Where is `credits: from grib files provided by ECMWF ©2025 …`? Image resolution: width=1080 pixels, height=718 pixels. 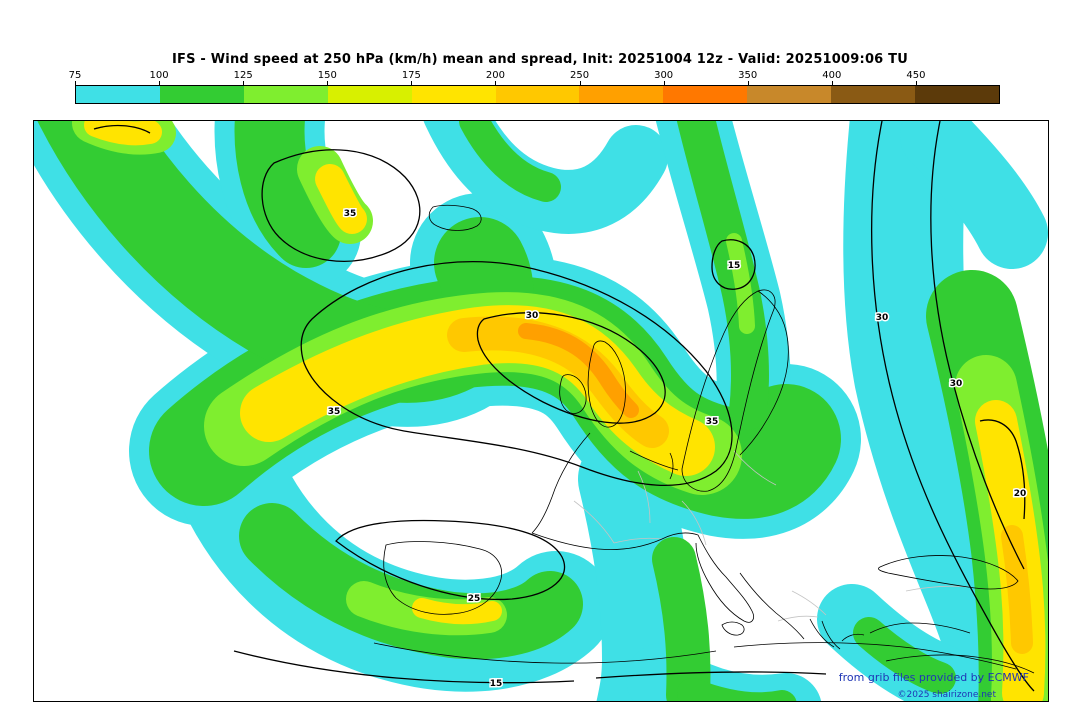
credits: from grib files provided by ECMWF ©2025 … is located at coordinates (934, 685).